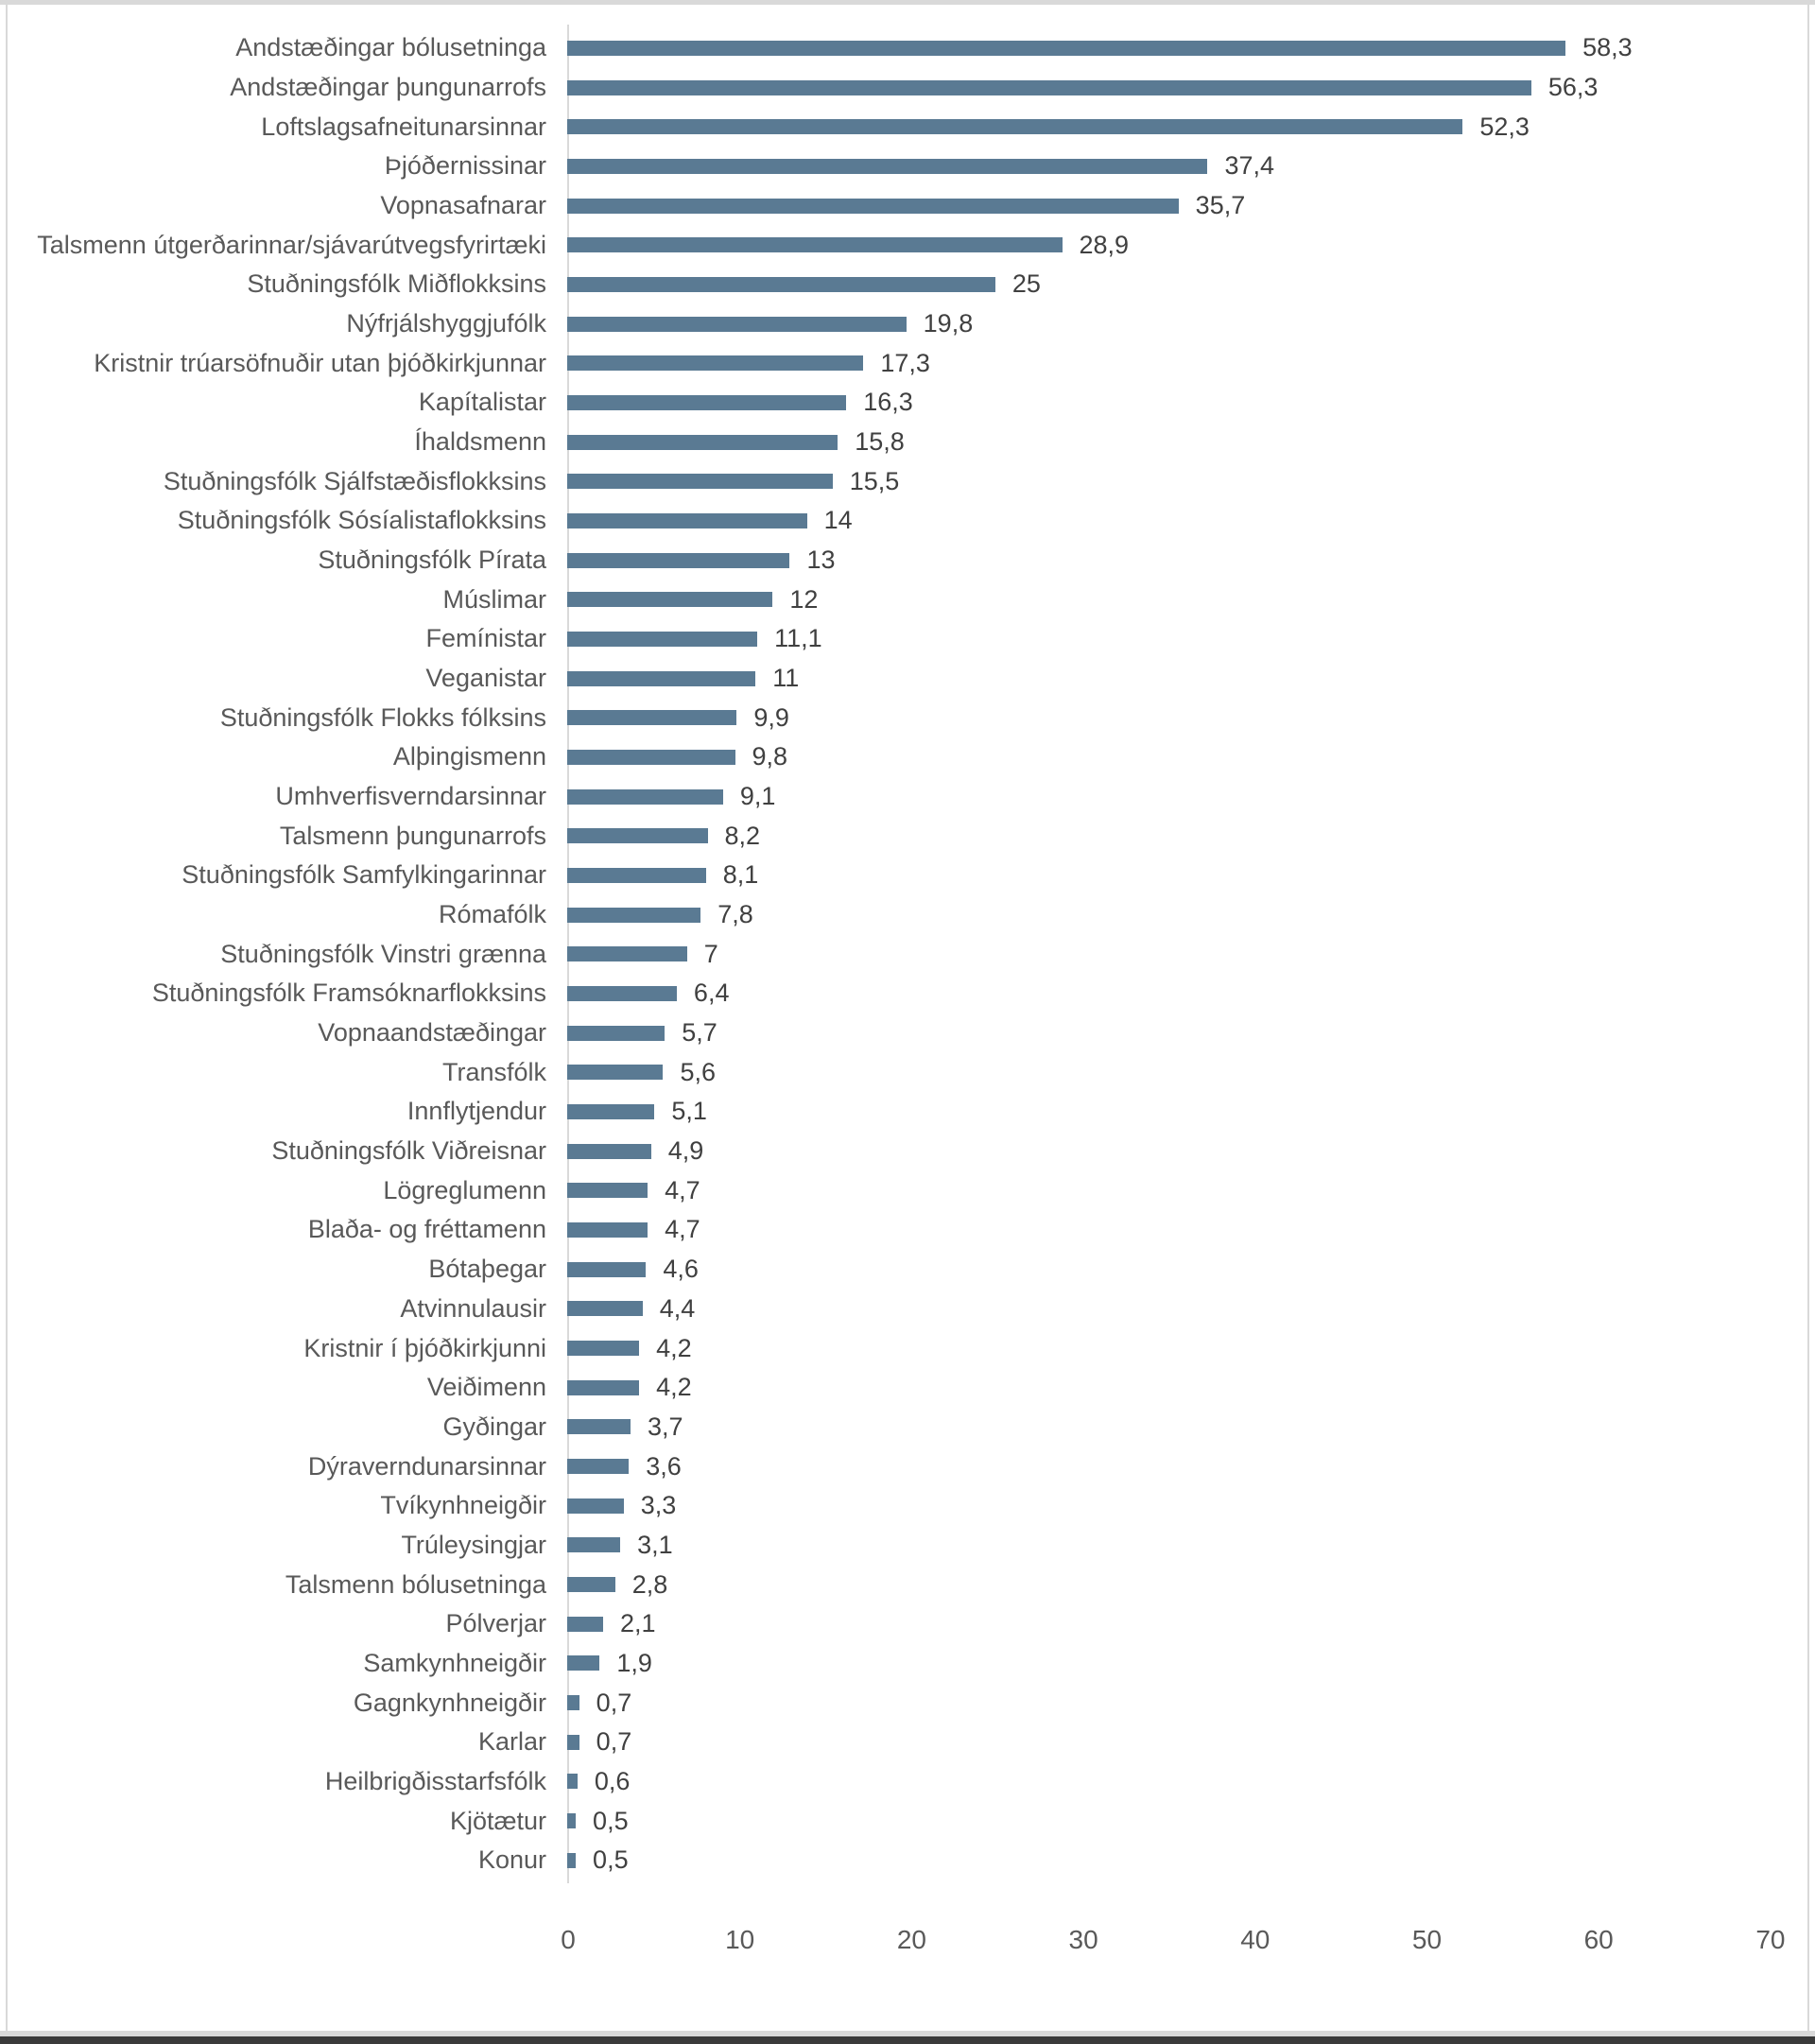  What do you see at coordinates (906, 1664) in the screenshot?
I see `bar-row: Samkynhneigðir 1,9` at bounding box center [906, 1664].